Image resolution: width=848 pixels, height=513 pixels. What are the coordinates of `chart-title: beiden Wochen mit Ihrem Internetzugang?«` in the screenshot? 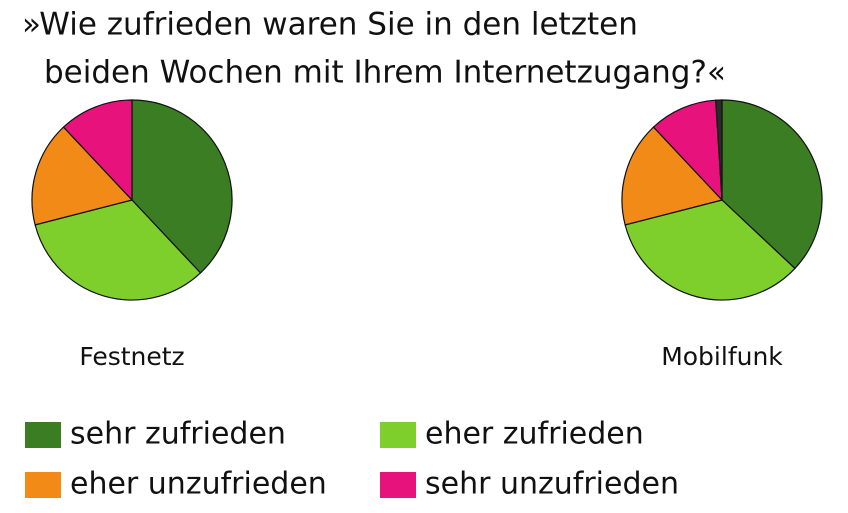 It's located at (385, 73).